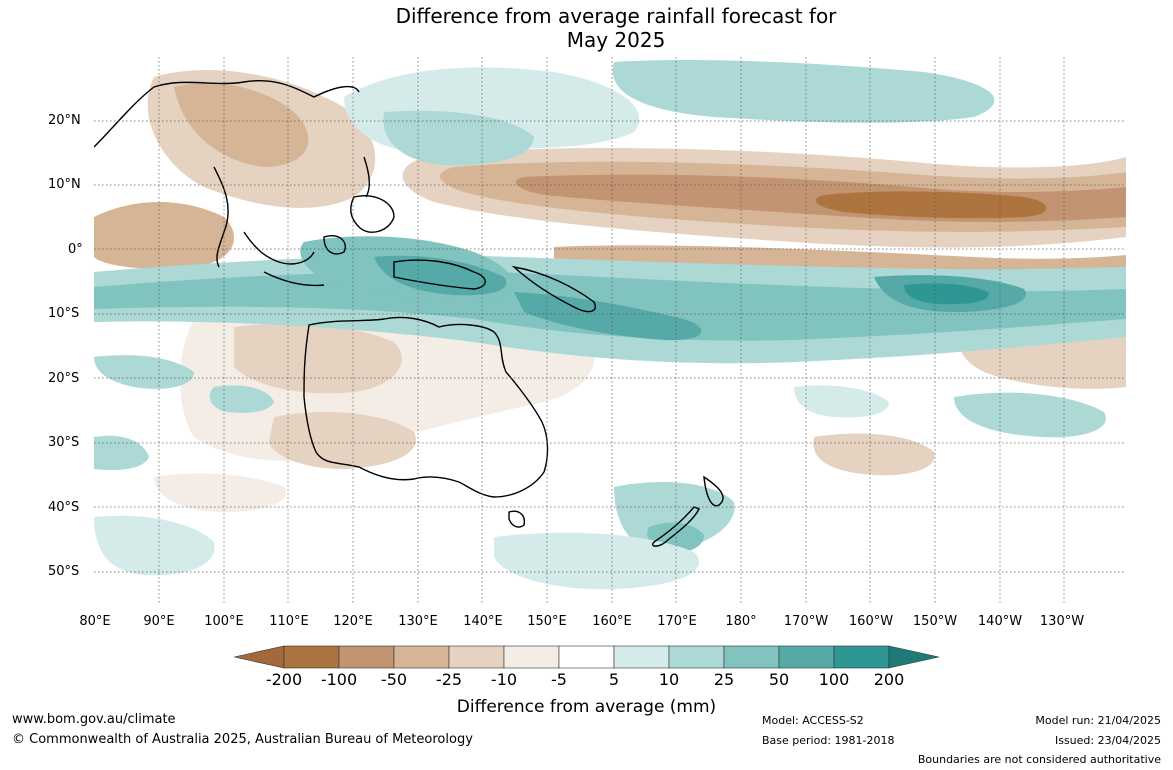 The width and height of the screenshot is (1173, 770). I want to click on map-title-line2: May 2025, so click(616, 40).